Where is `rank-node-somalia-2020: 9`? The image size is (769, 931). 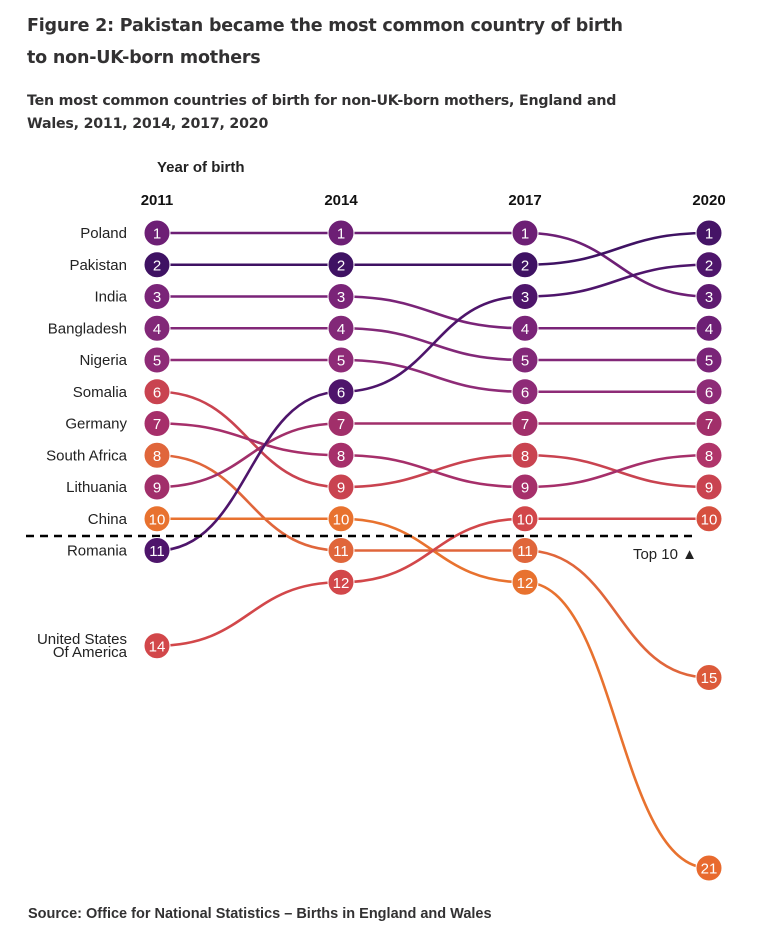
rank-node-somalia-2020: 9 is located at coordinates (709, 487).